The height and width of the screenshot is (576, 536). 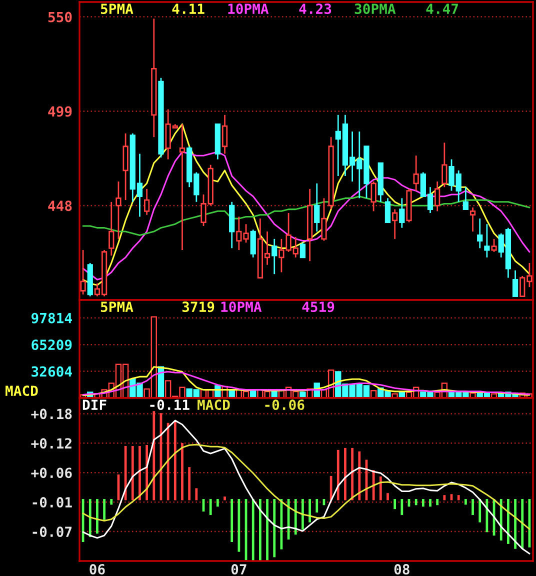 I want to click on annotation: 4519, so click(x=318, y=307).